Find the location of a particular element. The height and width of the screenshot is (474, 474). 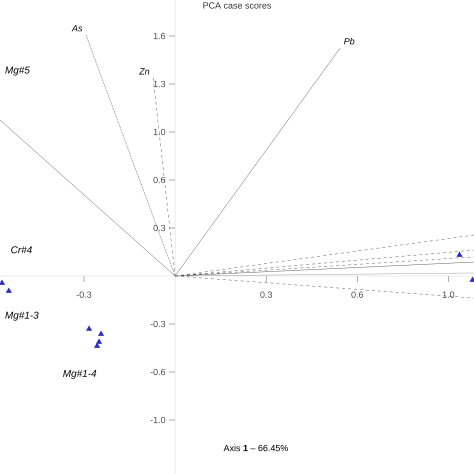

y-tick-label: 1.0 is located at coordinates (160, 132).